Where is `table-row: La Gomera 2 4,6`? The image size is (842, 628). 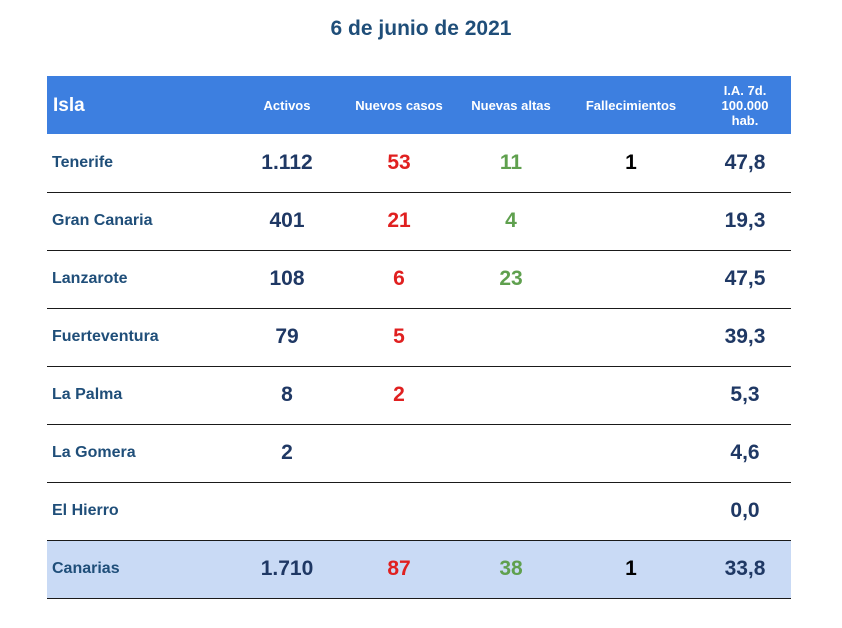
table-row: La Gomera 2 4,6 is located at coordinates (419, 453).